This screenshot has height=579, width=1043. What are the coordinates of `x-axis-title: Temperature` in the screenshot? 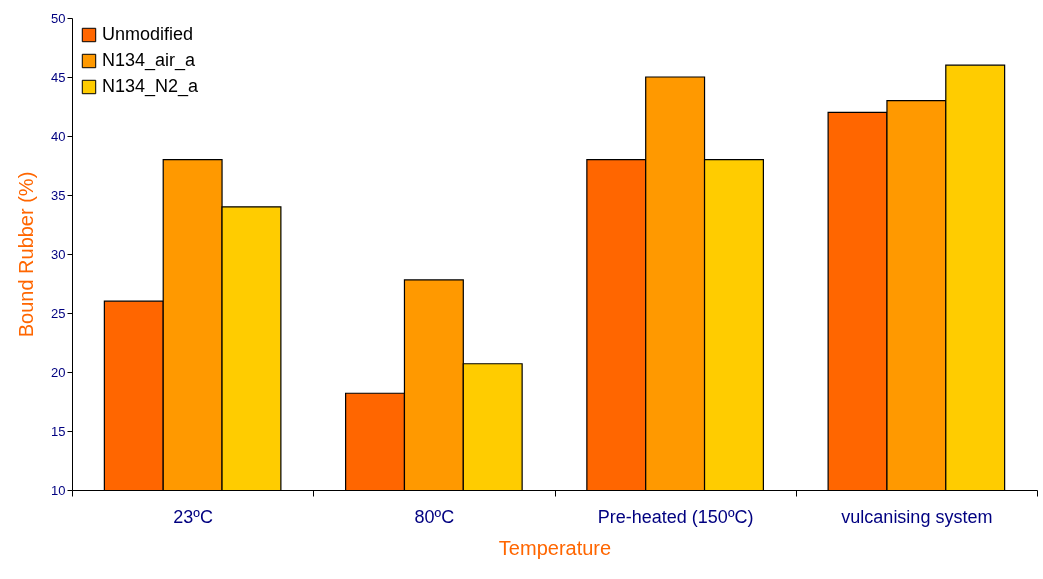 It's located at (555, 547).